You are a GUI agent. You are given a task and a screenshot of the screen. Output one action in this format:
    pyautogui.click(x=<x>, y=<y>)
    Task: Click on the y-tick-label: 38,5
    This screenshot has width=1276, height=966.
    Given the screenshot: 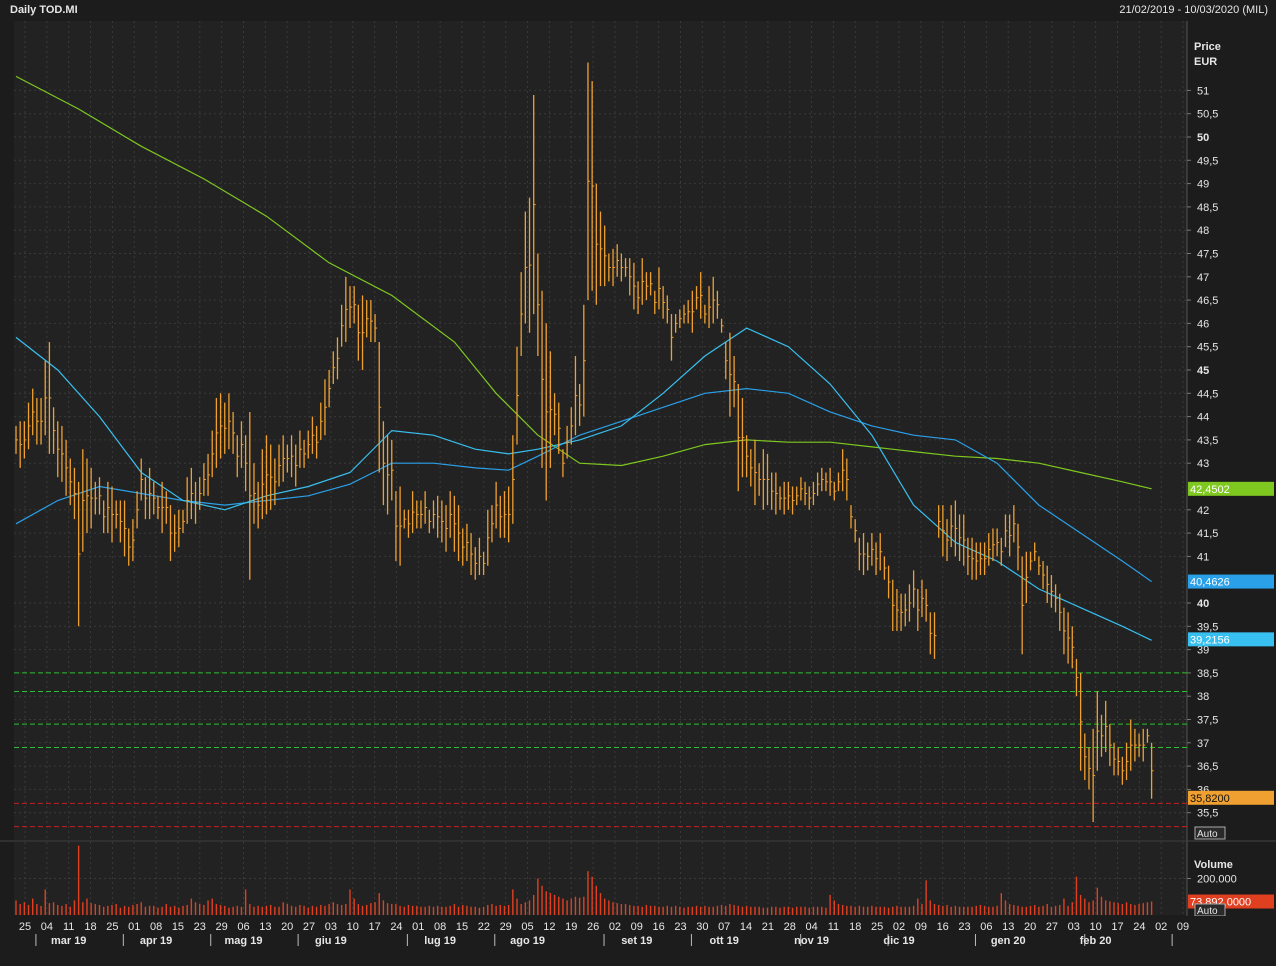 What is the action you would take?
    pyautogui.click(x=1207, y=674)
    